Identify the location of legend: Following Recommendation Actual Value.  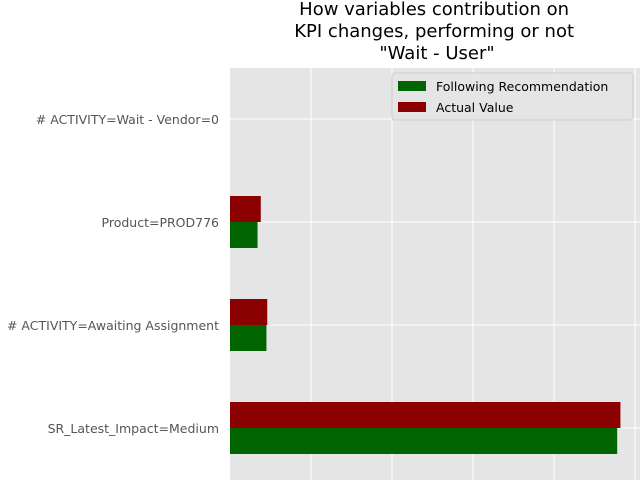
(512, 96).